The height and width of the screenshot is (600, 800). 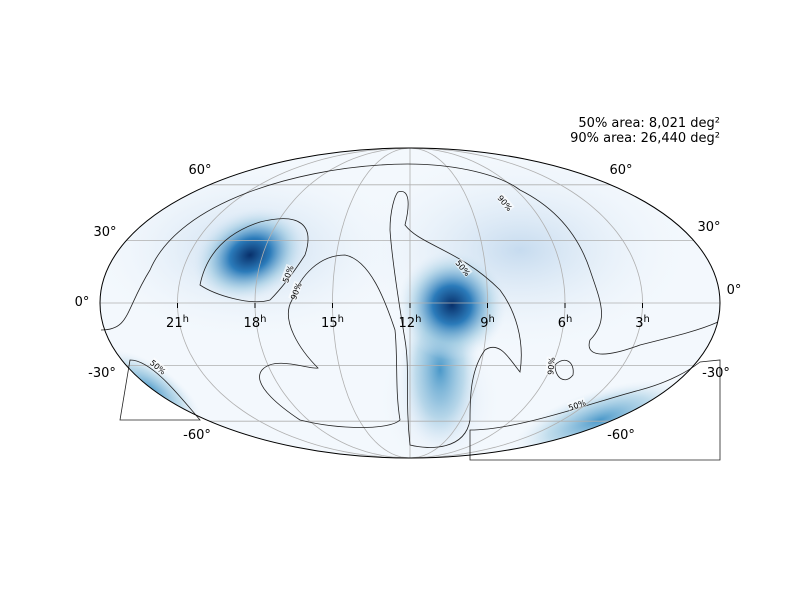 What do you see at coordinates (716, 373) in the screenshot?
I see `dec-label-right: -30°` at bounding box center [716, 373].